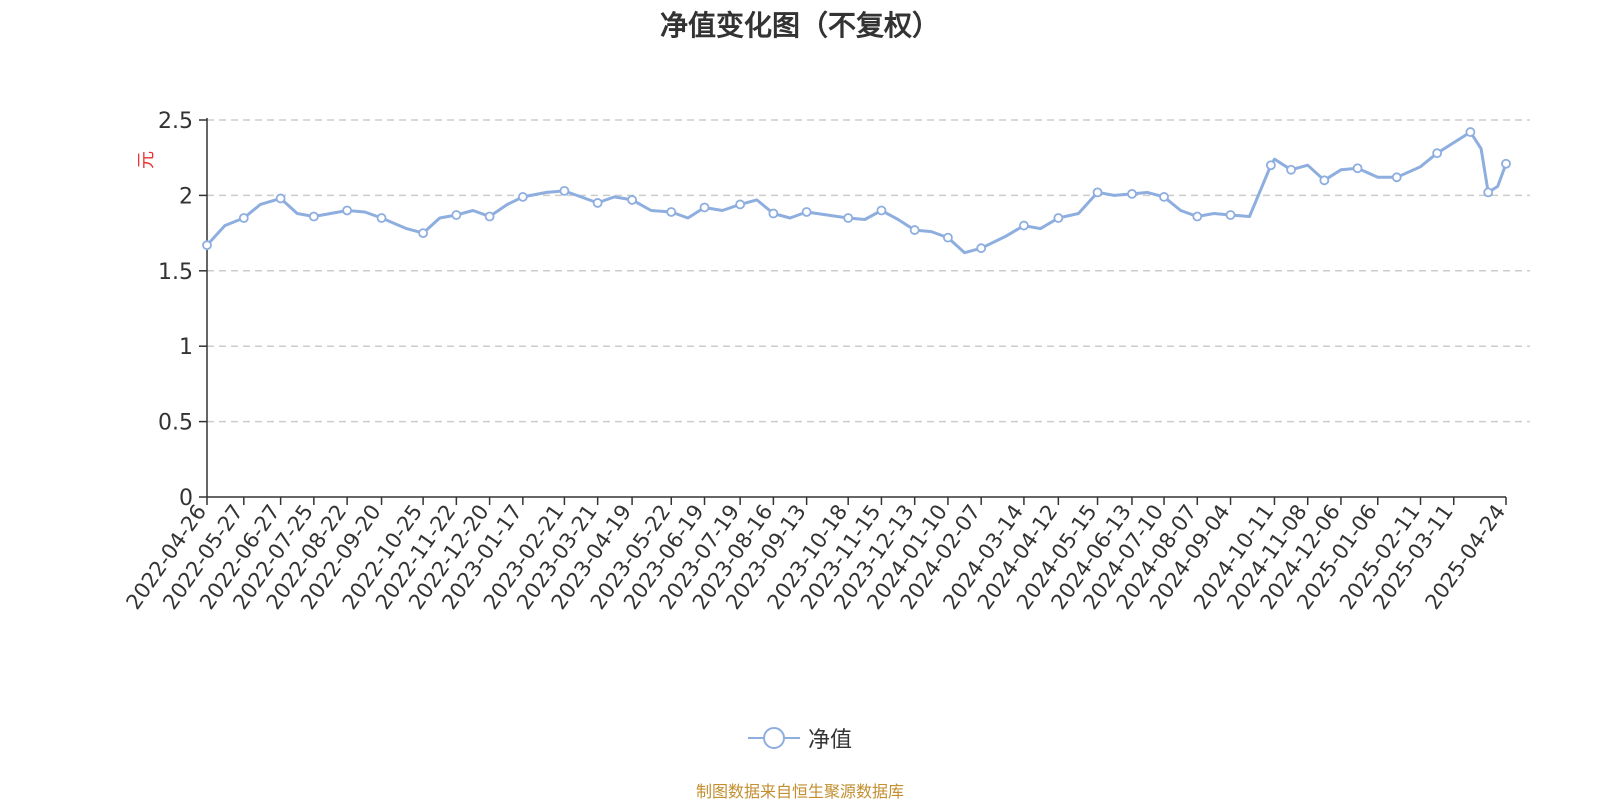  I want to click on y-axis-label: 元, so click(146, 160).